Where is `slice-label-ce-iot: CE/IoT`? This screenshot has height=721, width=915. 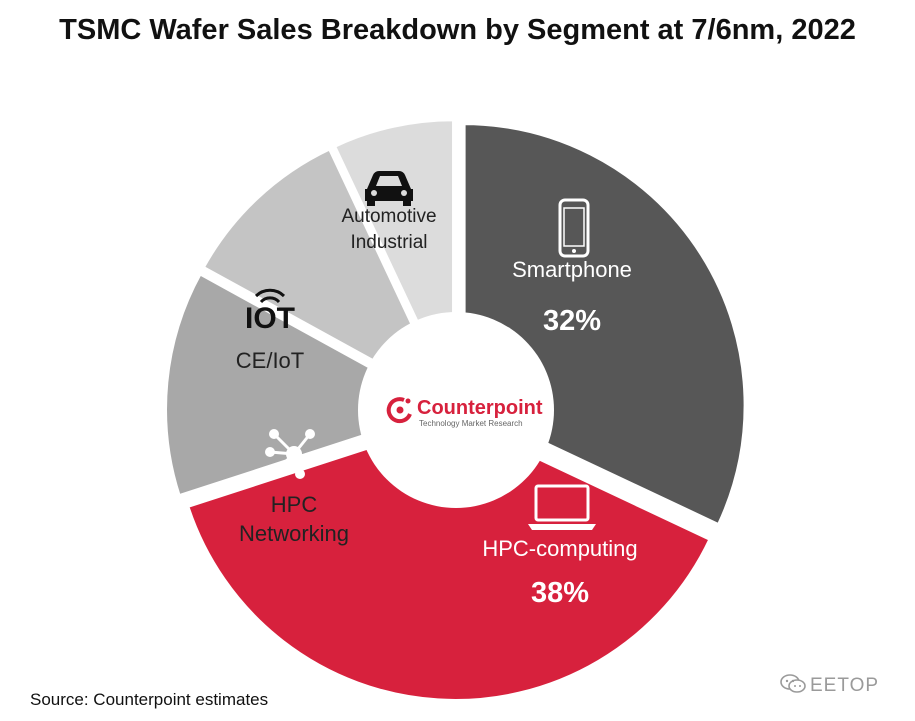
slice-label-ce-iot: CE/IoT is located at coordinates (270, 360).